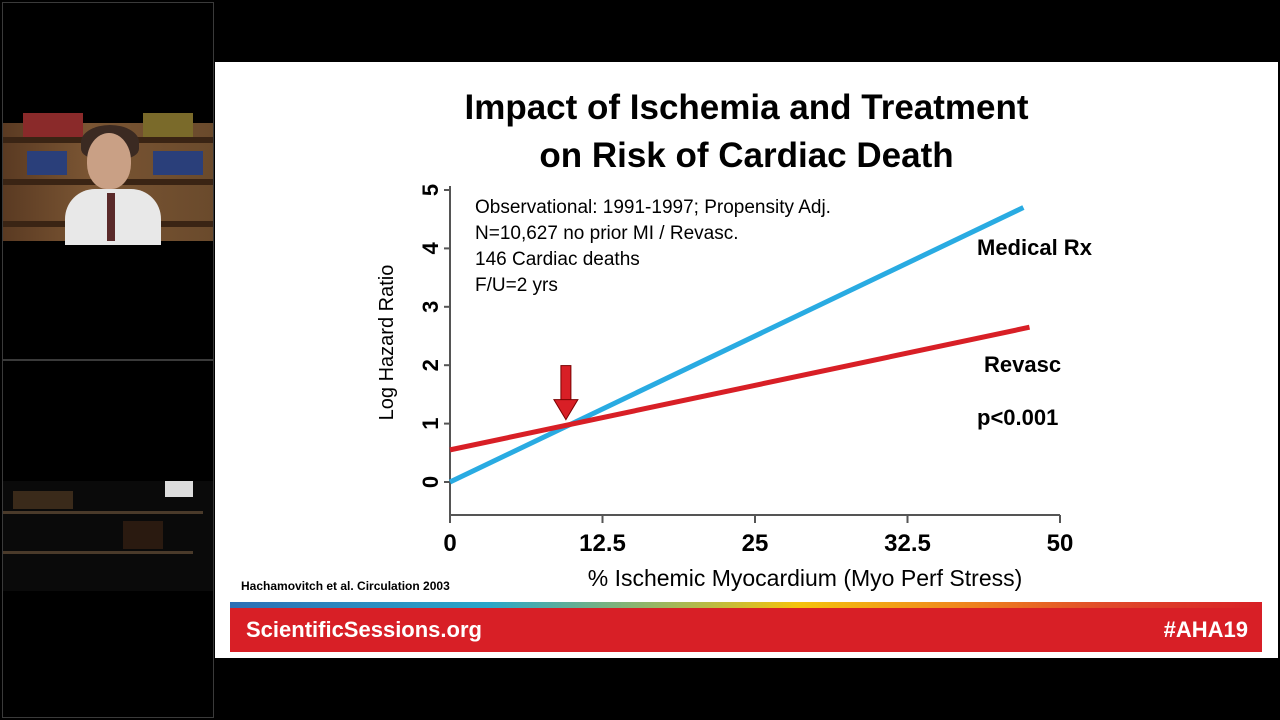  I want to click on annotation-line: 146 Cardiac deaths, so click(557, 259).